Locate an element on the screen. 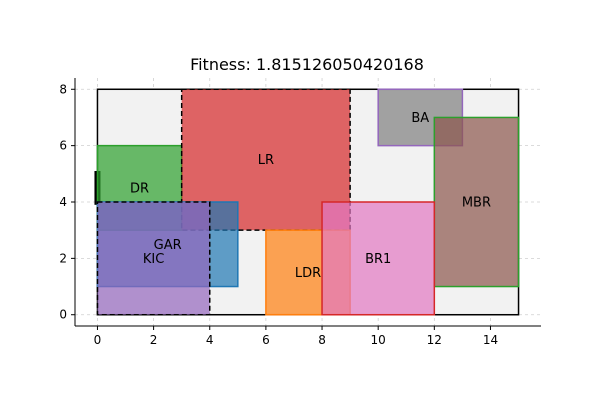 Image resolution: width=600 pixels, height=400 pixels. room-br1 is located at coordinates (378, 258).